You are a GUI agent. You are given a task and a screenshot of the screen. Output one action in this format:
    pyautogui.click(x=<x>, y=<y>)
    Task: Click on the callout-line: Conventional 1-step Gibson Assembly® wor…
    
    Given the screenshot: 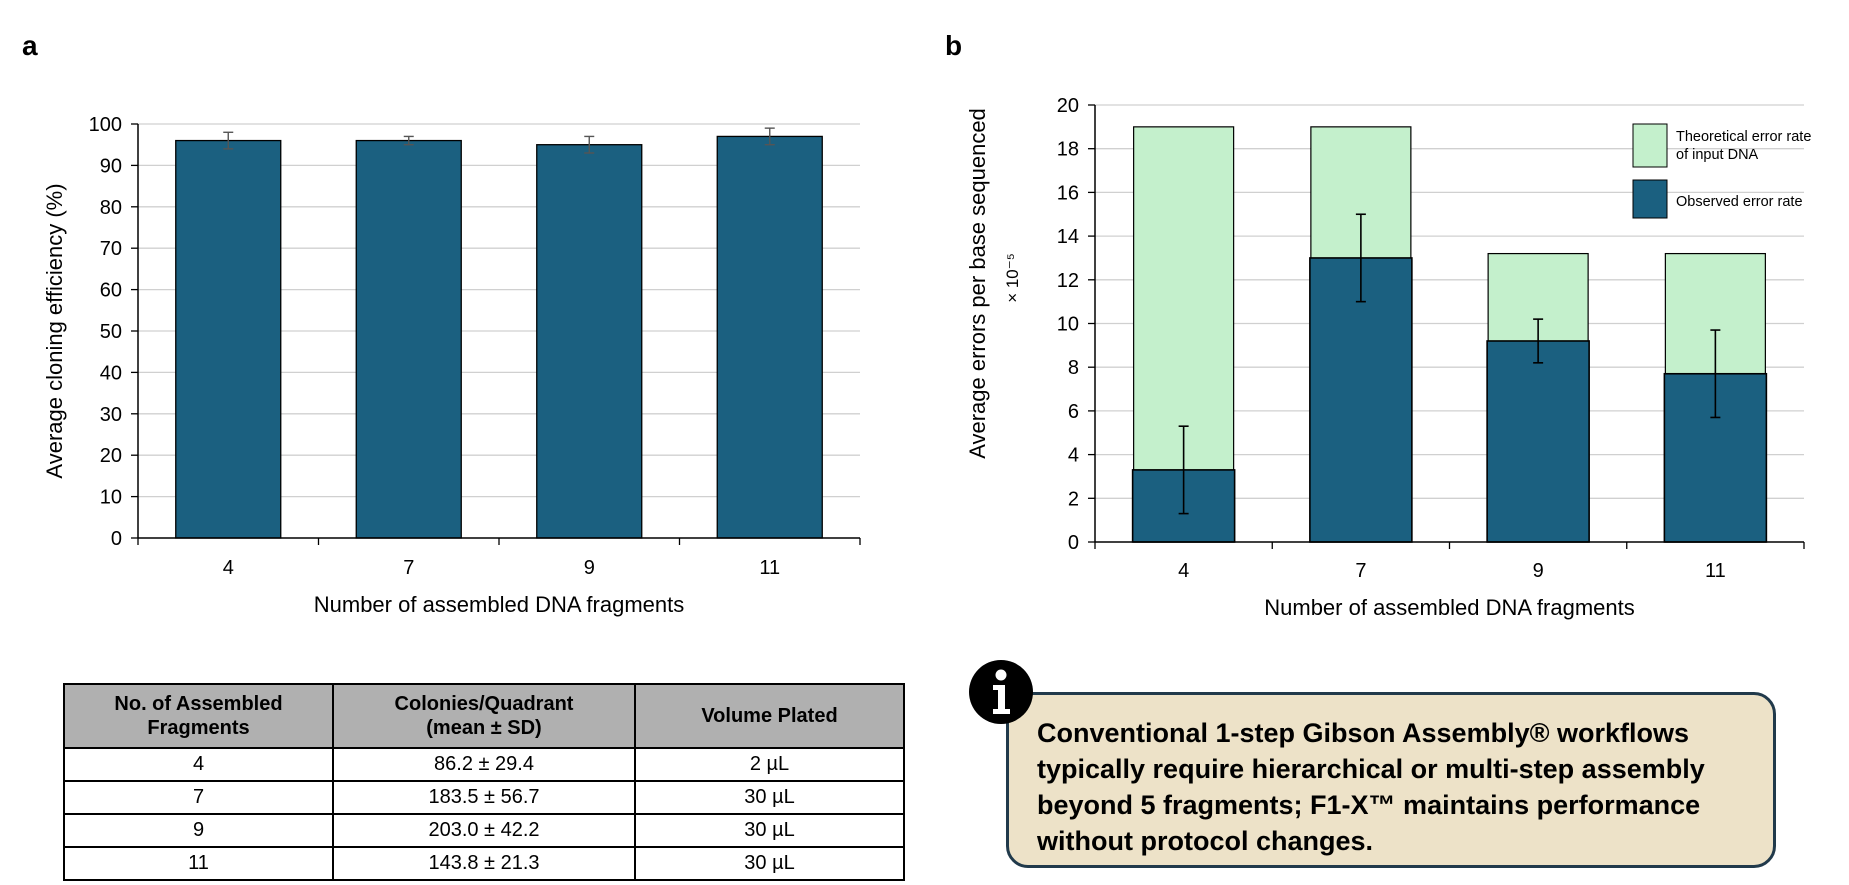 What is the action you would take?
    pyautogui.click(x=1363, y=733)
    